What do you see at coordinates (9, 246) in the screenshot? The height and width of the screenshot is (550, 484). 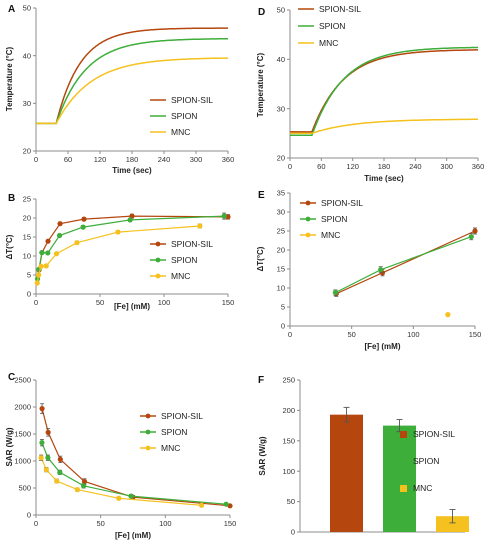 I see `y-axis-label: ΔT(°C)` at bounding box center [9, 246].